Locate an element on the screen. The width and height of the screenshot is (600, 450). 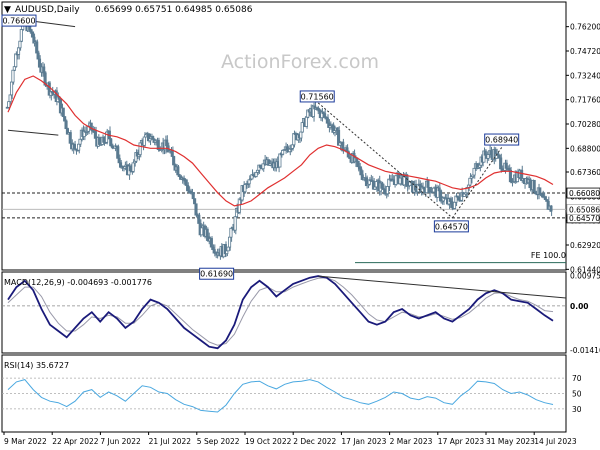
rsi-title: RSI(14) 35.6727 is located at coordinates (36, 365).